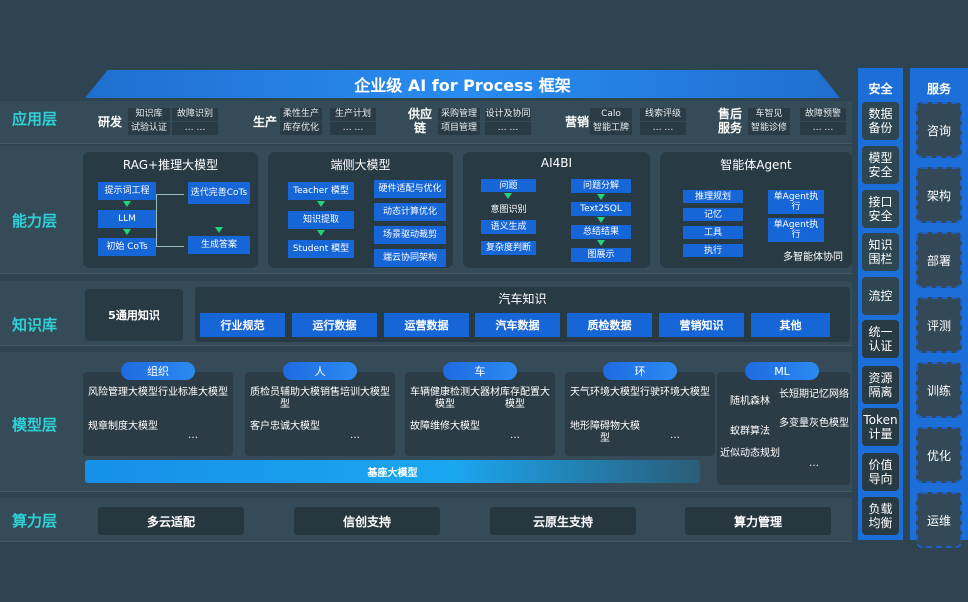 Image resolution: width=968 pixels, height=602 pixels. Describe the element at coordinates (675, 392) in the screenshot. I see `model-item: 行驶环境大模型` at that location.